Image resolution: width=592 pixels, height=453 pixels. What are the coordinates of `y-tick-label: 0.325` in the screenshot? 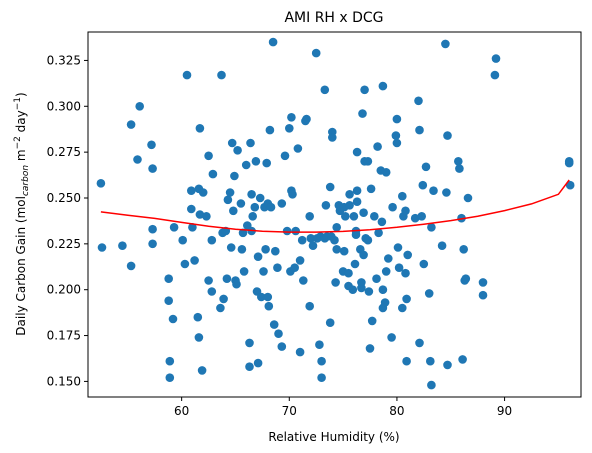 It's located at (64, 60).